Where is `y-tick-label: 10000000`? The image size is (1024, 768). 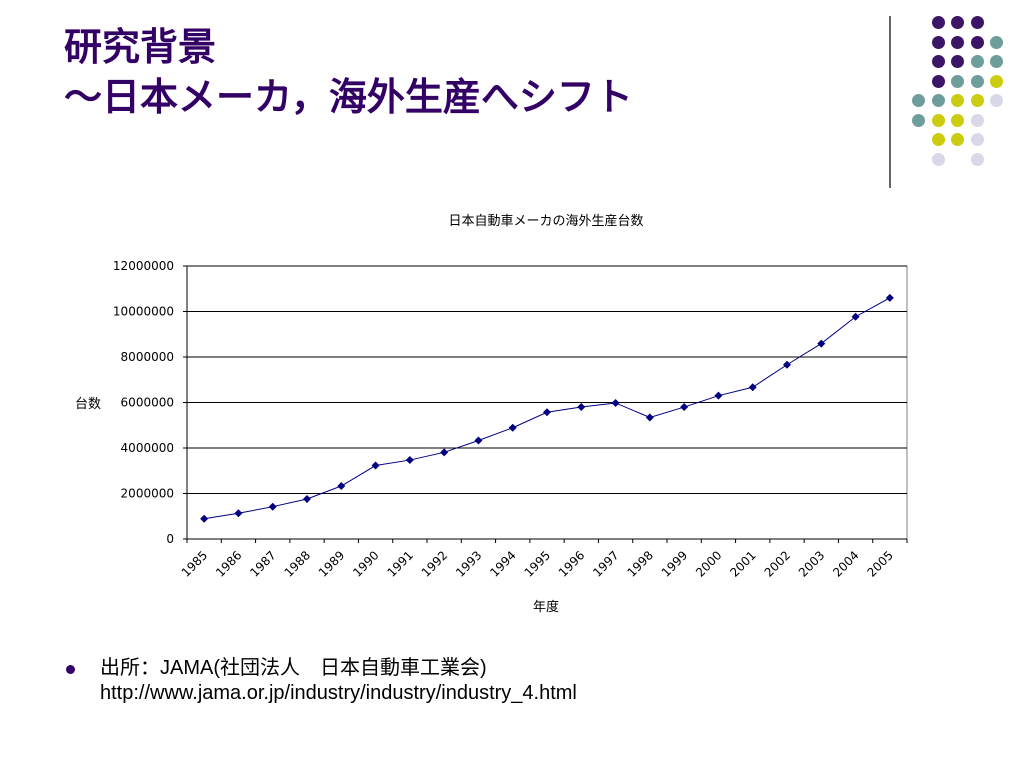
y-tick-label: 10000000 is located at coordinates (143, 312).